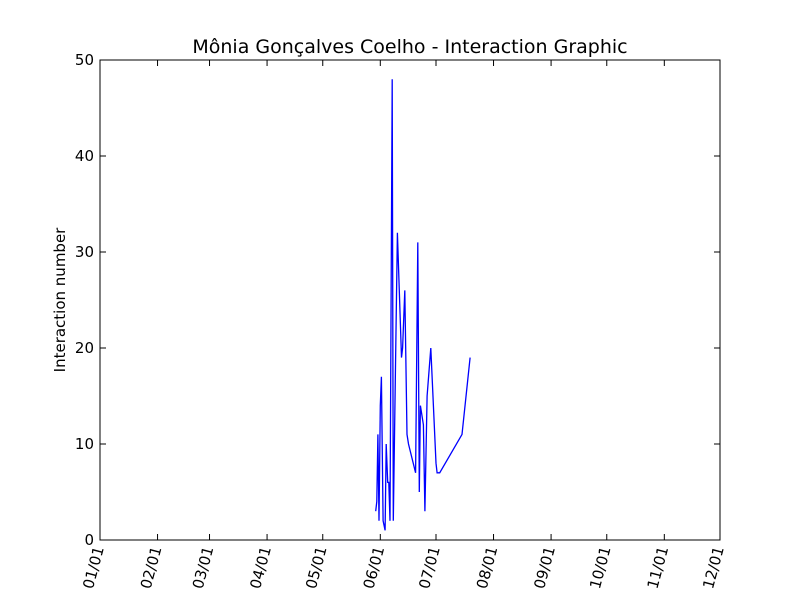  I want to click on x-tick-label: 09/01, so click(544, 567).